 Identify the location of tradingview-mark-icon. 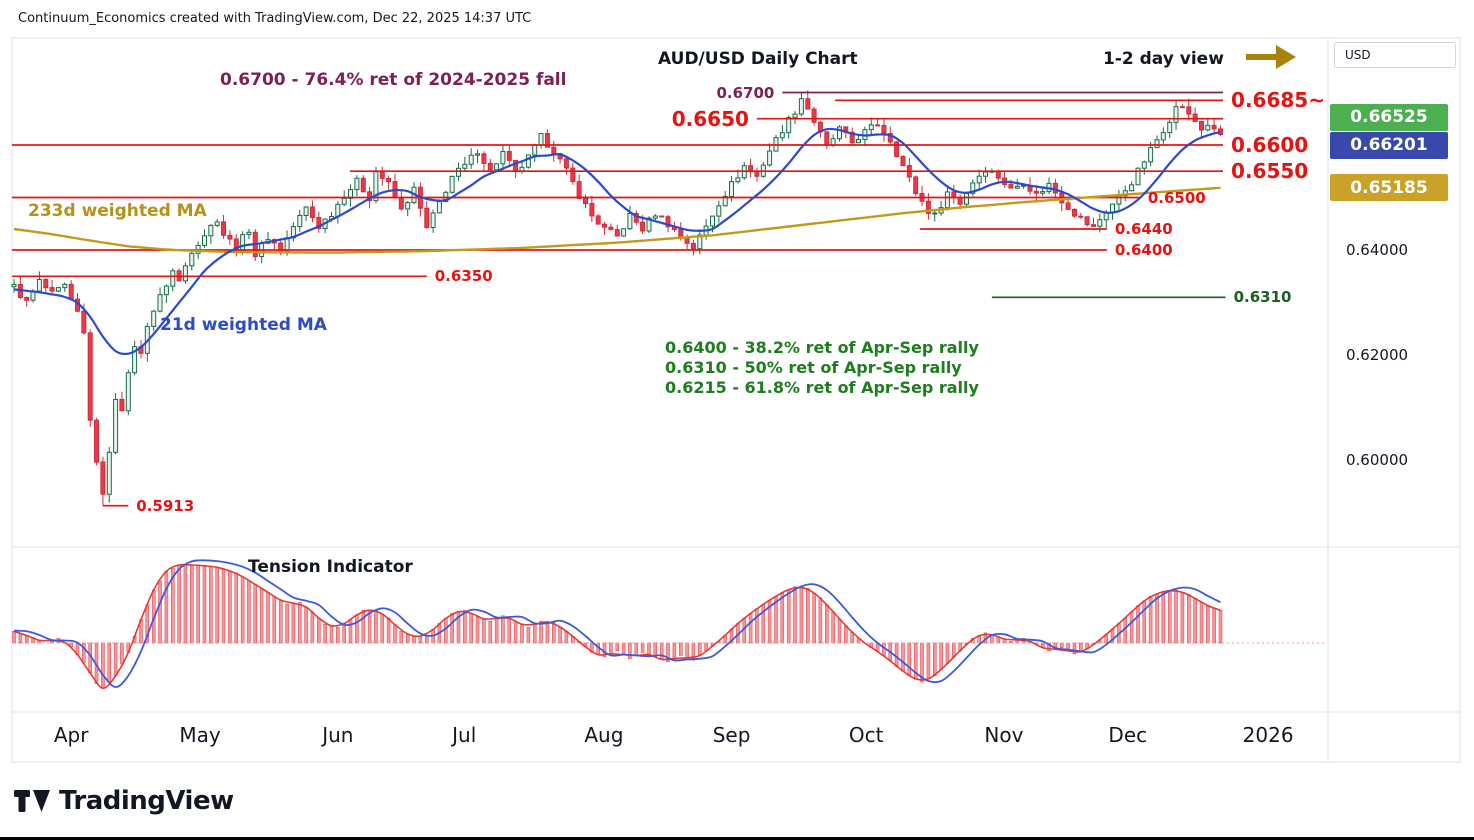
(32, 801).